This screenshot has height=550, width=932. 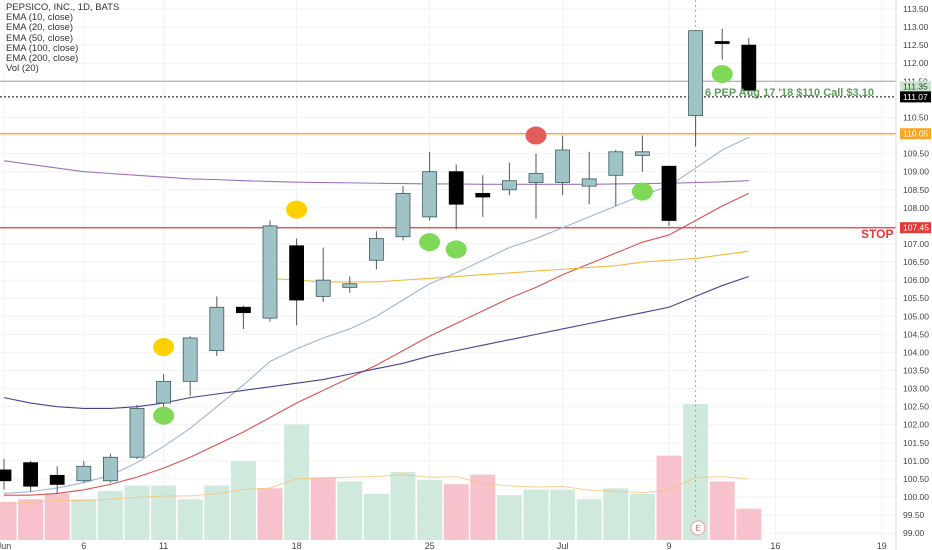 I want to click on legend-ema50: EMA (50, close), so click(x=40, y=38).